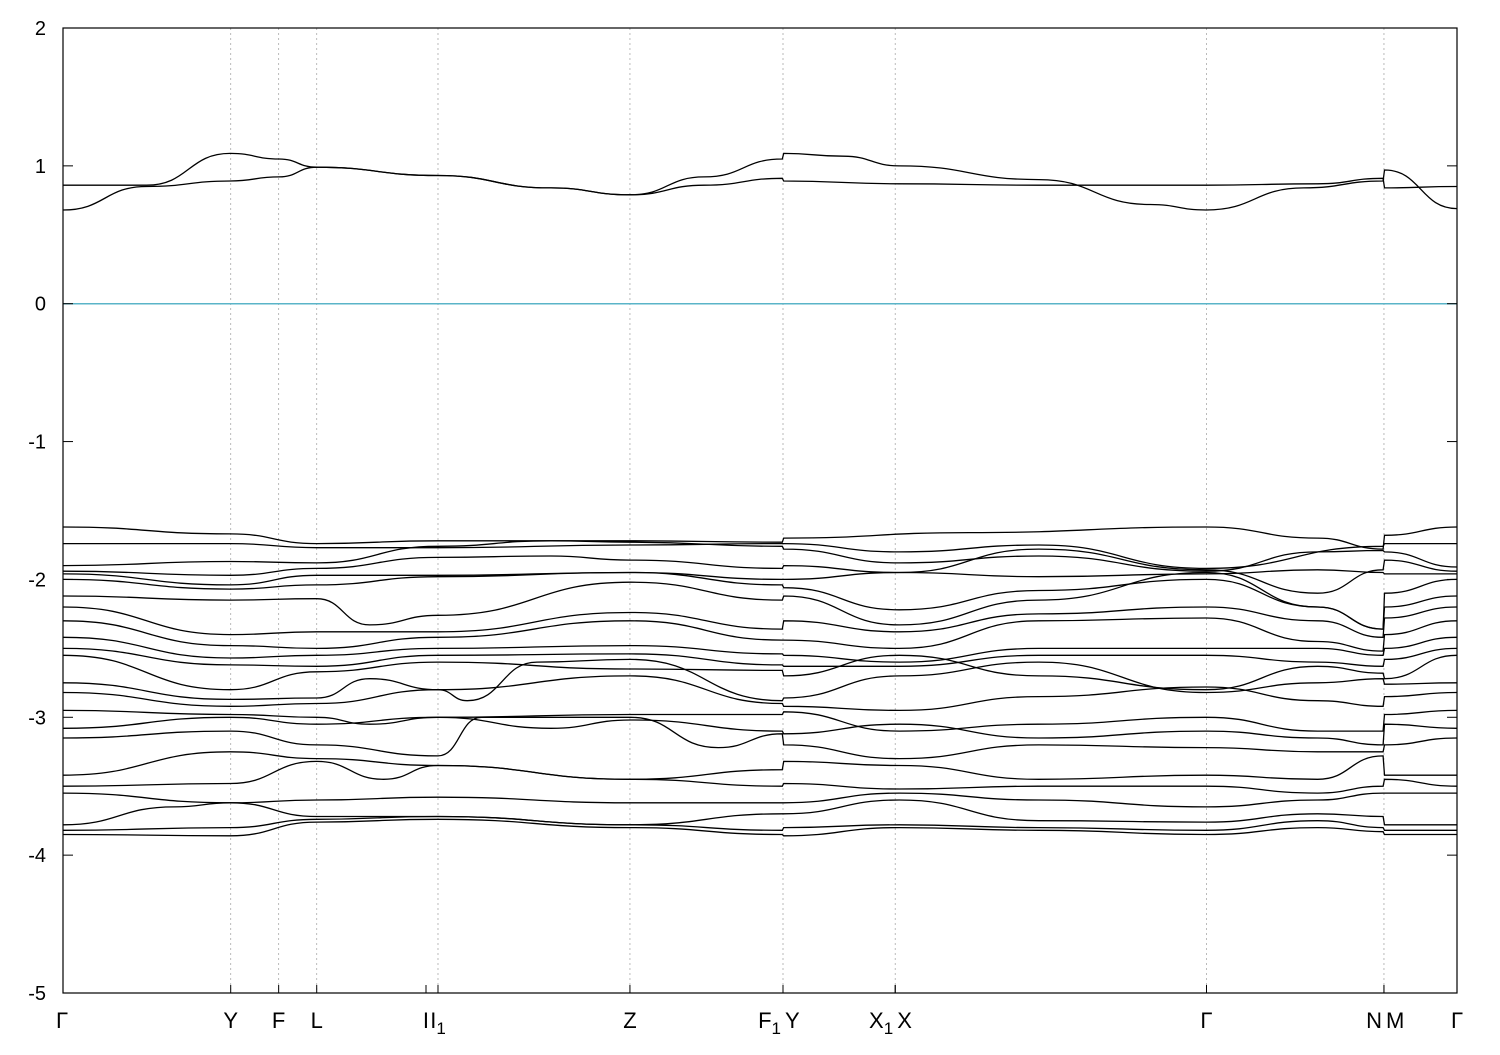 The image size is (1500, 1055). I want to click on y-tick-label: -2, so click(37, 580).